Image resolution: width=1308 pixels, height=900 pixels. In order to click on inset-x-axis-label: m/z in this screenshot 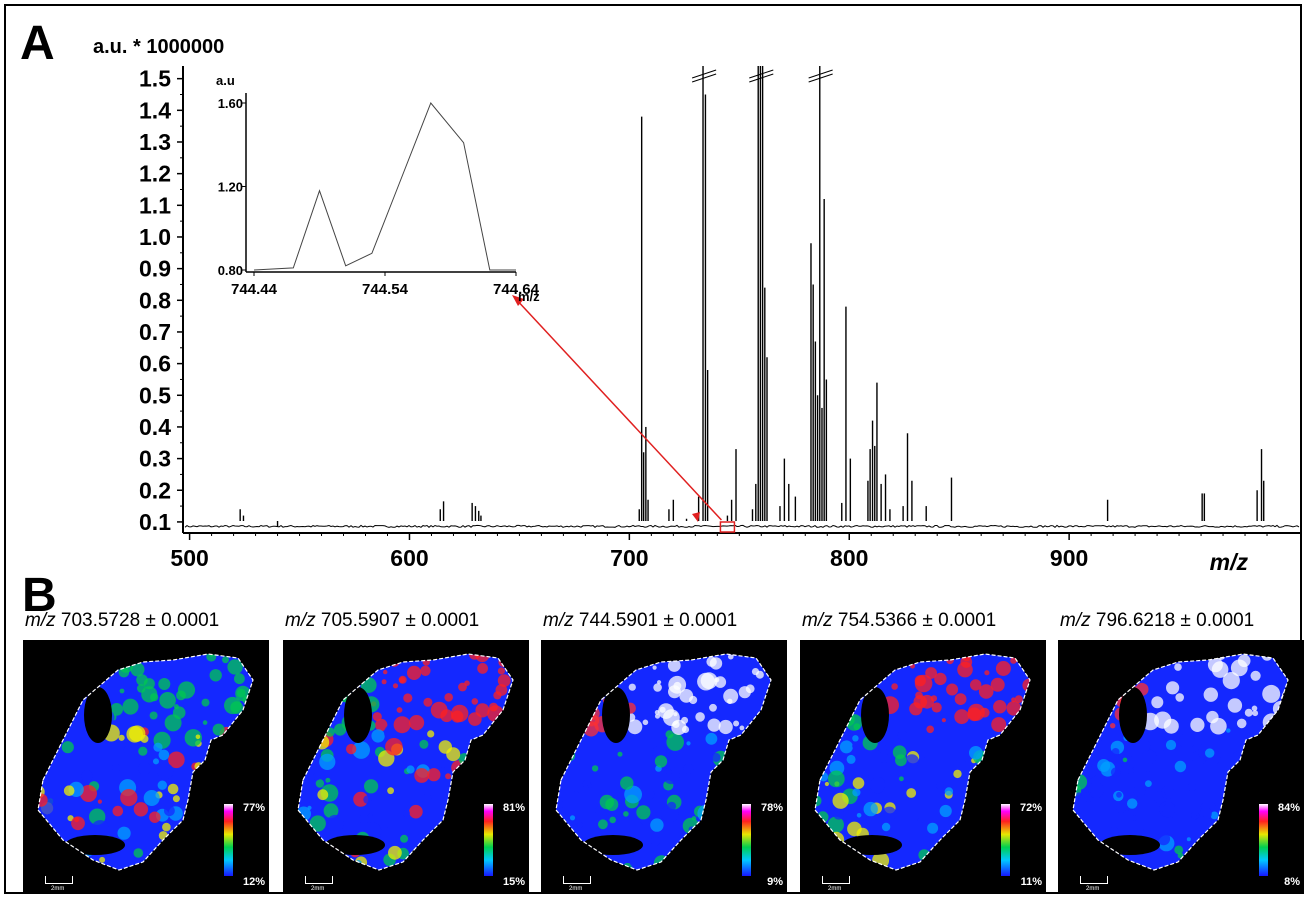, I will do `click(529, 296)`.